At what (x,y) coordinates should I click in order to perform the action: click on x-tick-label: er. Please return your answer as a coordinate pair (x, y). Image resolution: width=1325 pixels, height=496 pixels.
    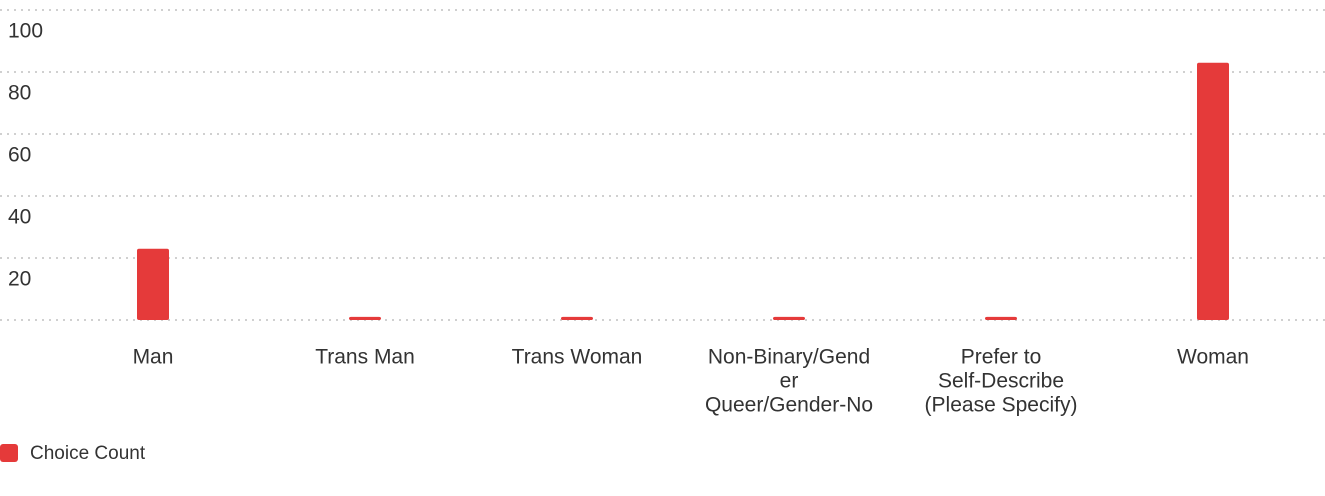
    Looking at the image, I should click on (789, 381).